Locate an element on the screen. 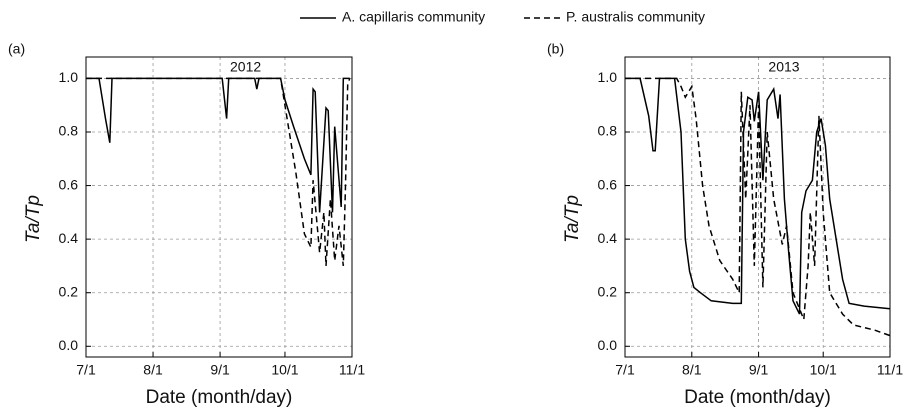 The width and height of the screenshot is (912, 416). legend-label: A. capillaris community is located at coordinates (413, 17).